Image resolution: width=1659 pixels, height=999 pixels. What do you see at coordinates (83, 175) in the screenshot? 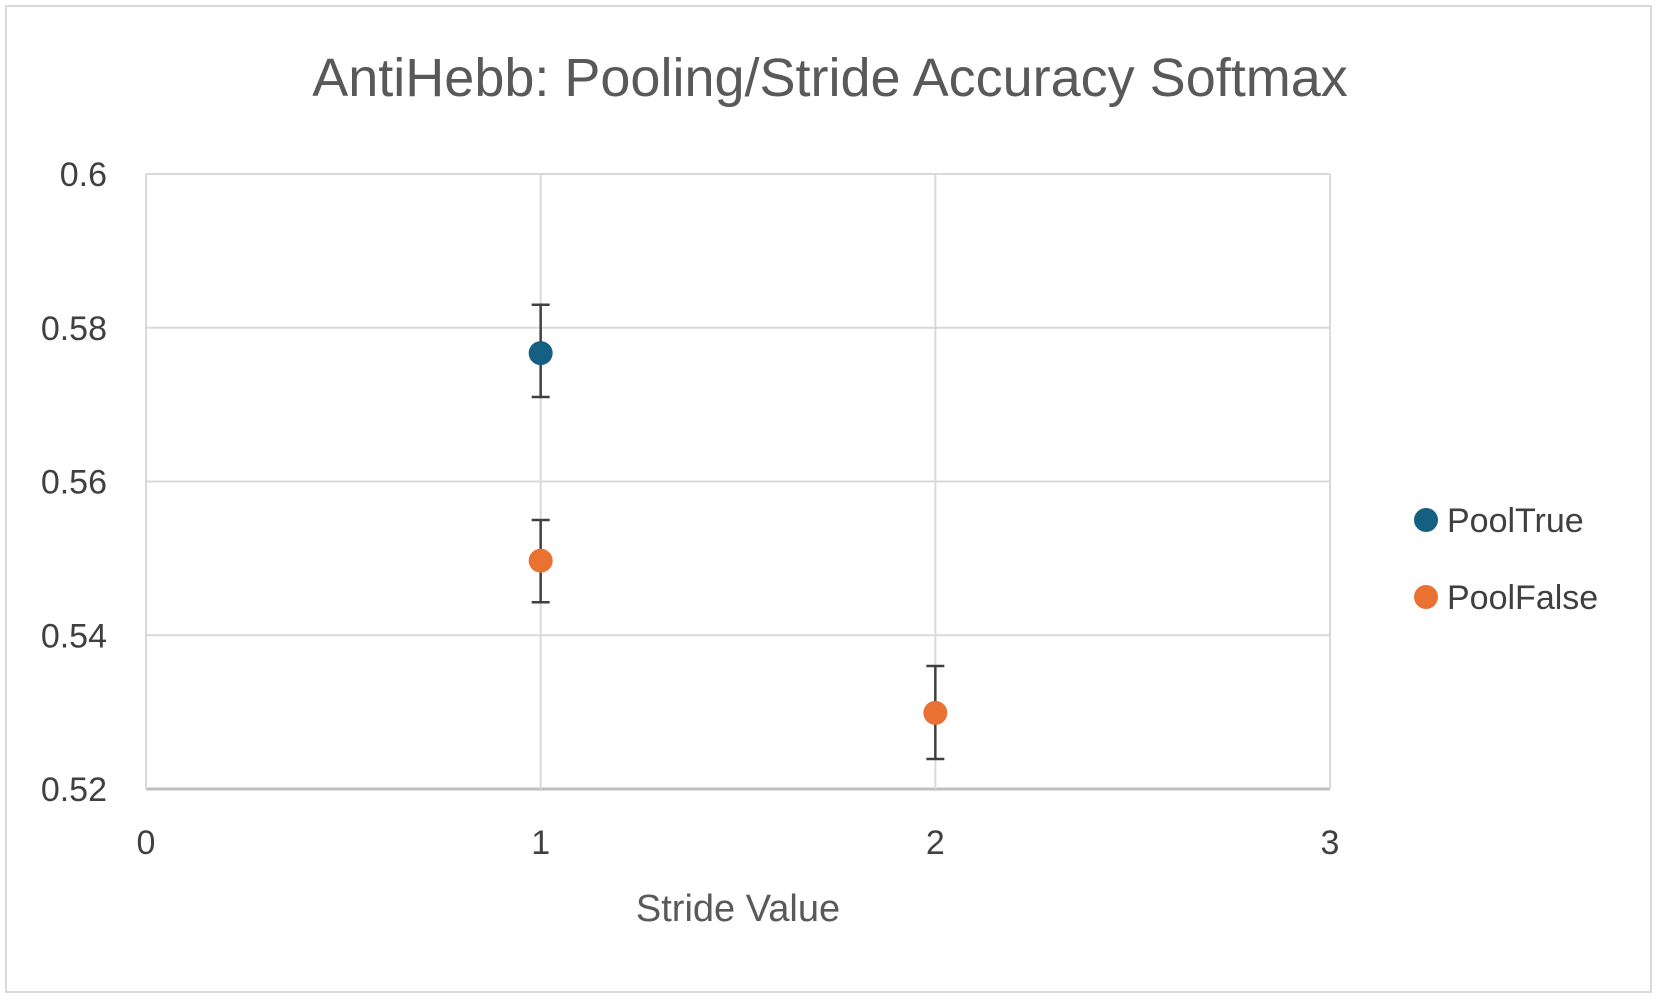
I see `y-tick-label: 0.6` at bounding box center [83, 175].